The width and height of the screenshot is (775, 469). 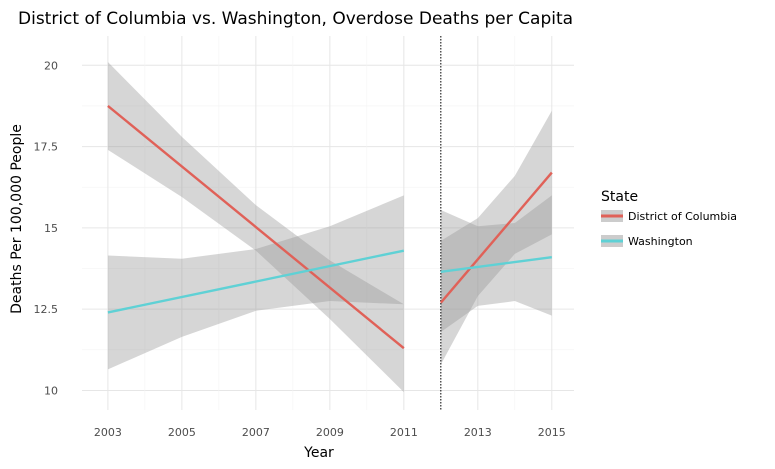 What do you see at coordinates (619, 197) in the screenshot?
I see `legend-title: State` at bounding box center [619, 197].